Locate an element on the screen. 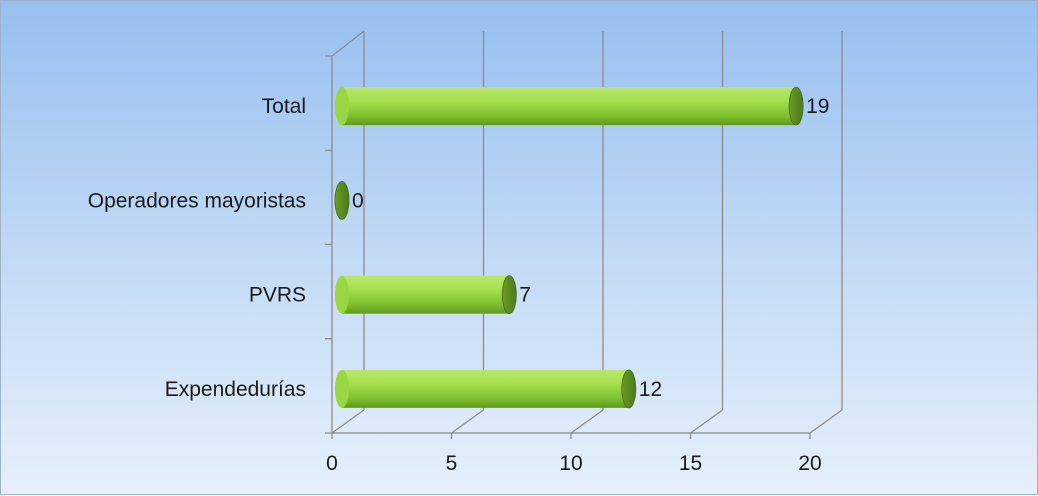 The height and width of the screenshot is (496, 1038). data-label: 0 is located at coordinates (358, 200).